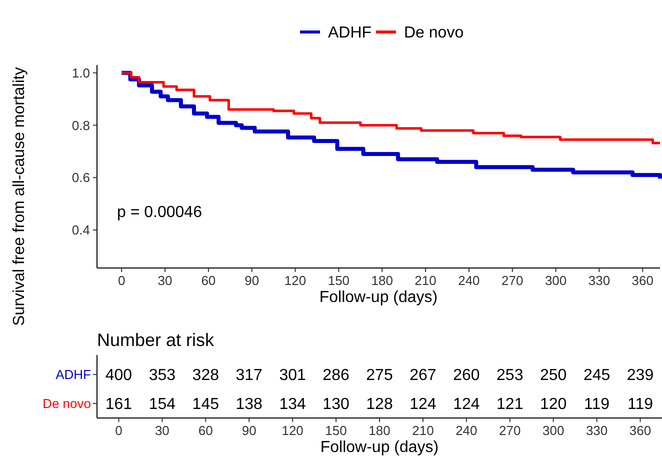 The height and width of the screenshot is (464, 662). What do you see at coordinates (156, 340) in the screenshot?
I see `chart-title: Number at risk` at bounding box center [156, 340].